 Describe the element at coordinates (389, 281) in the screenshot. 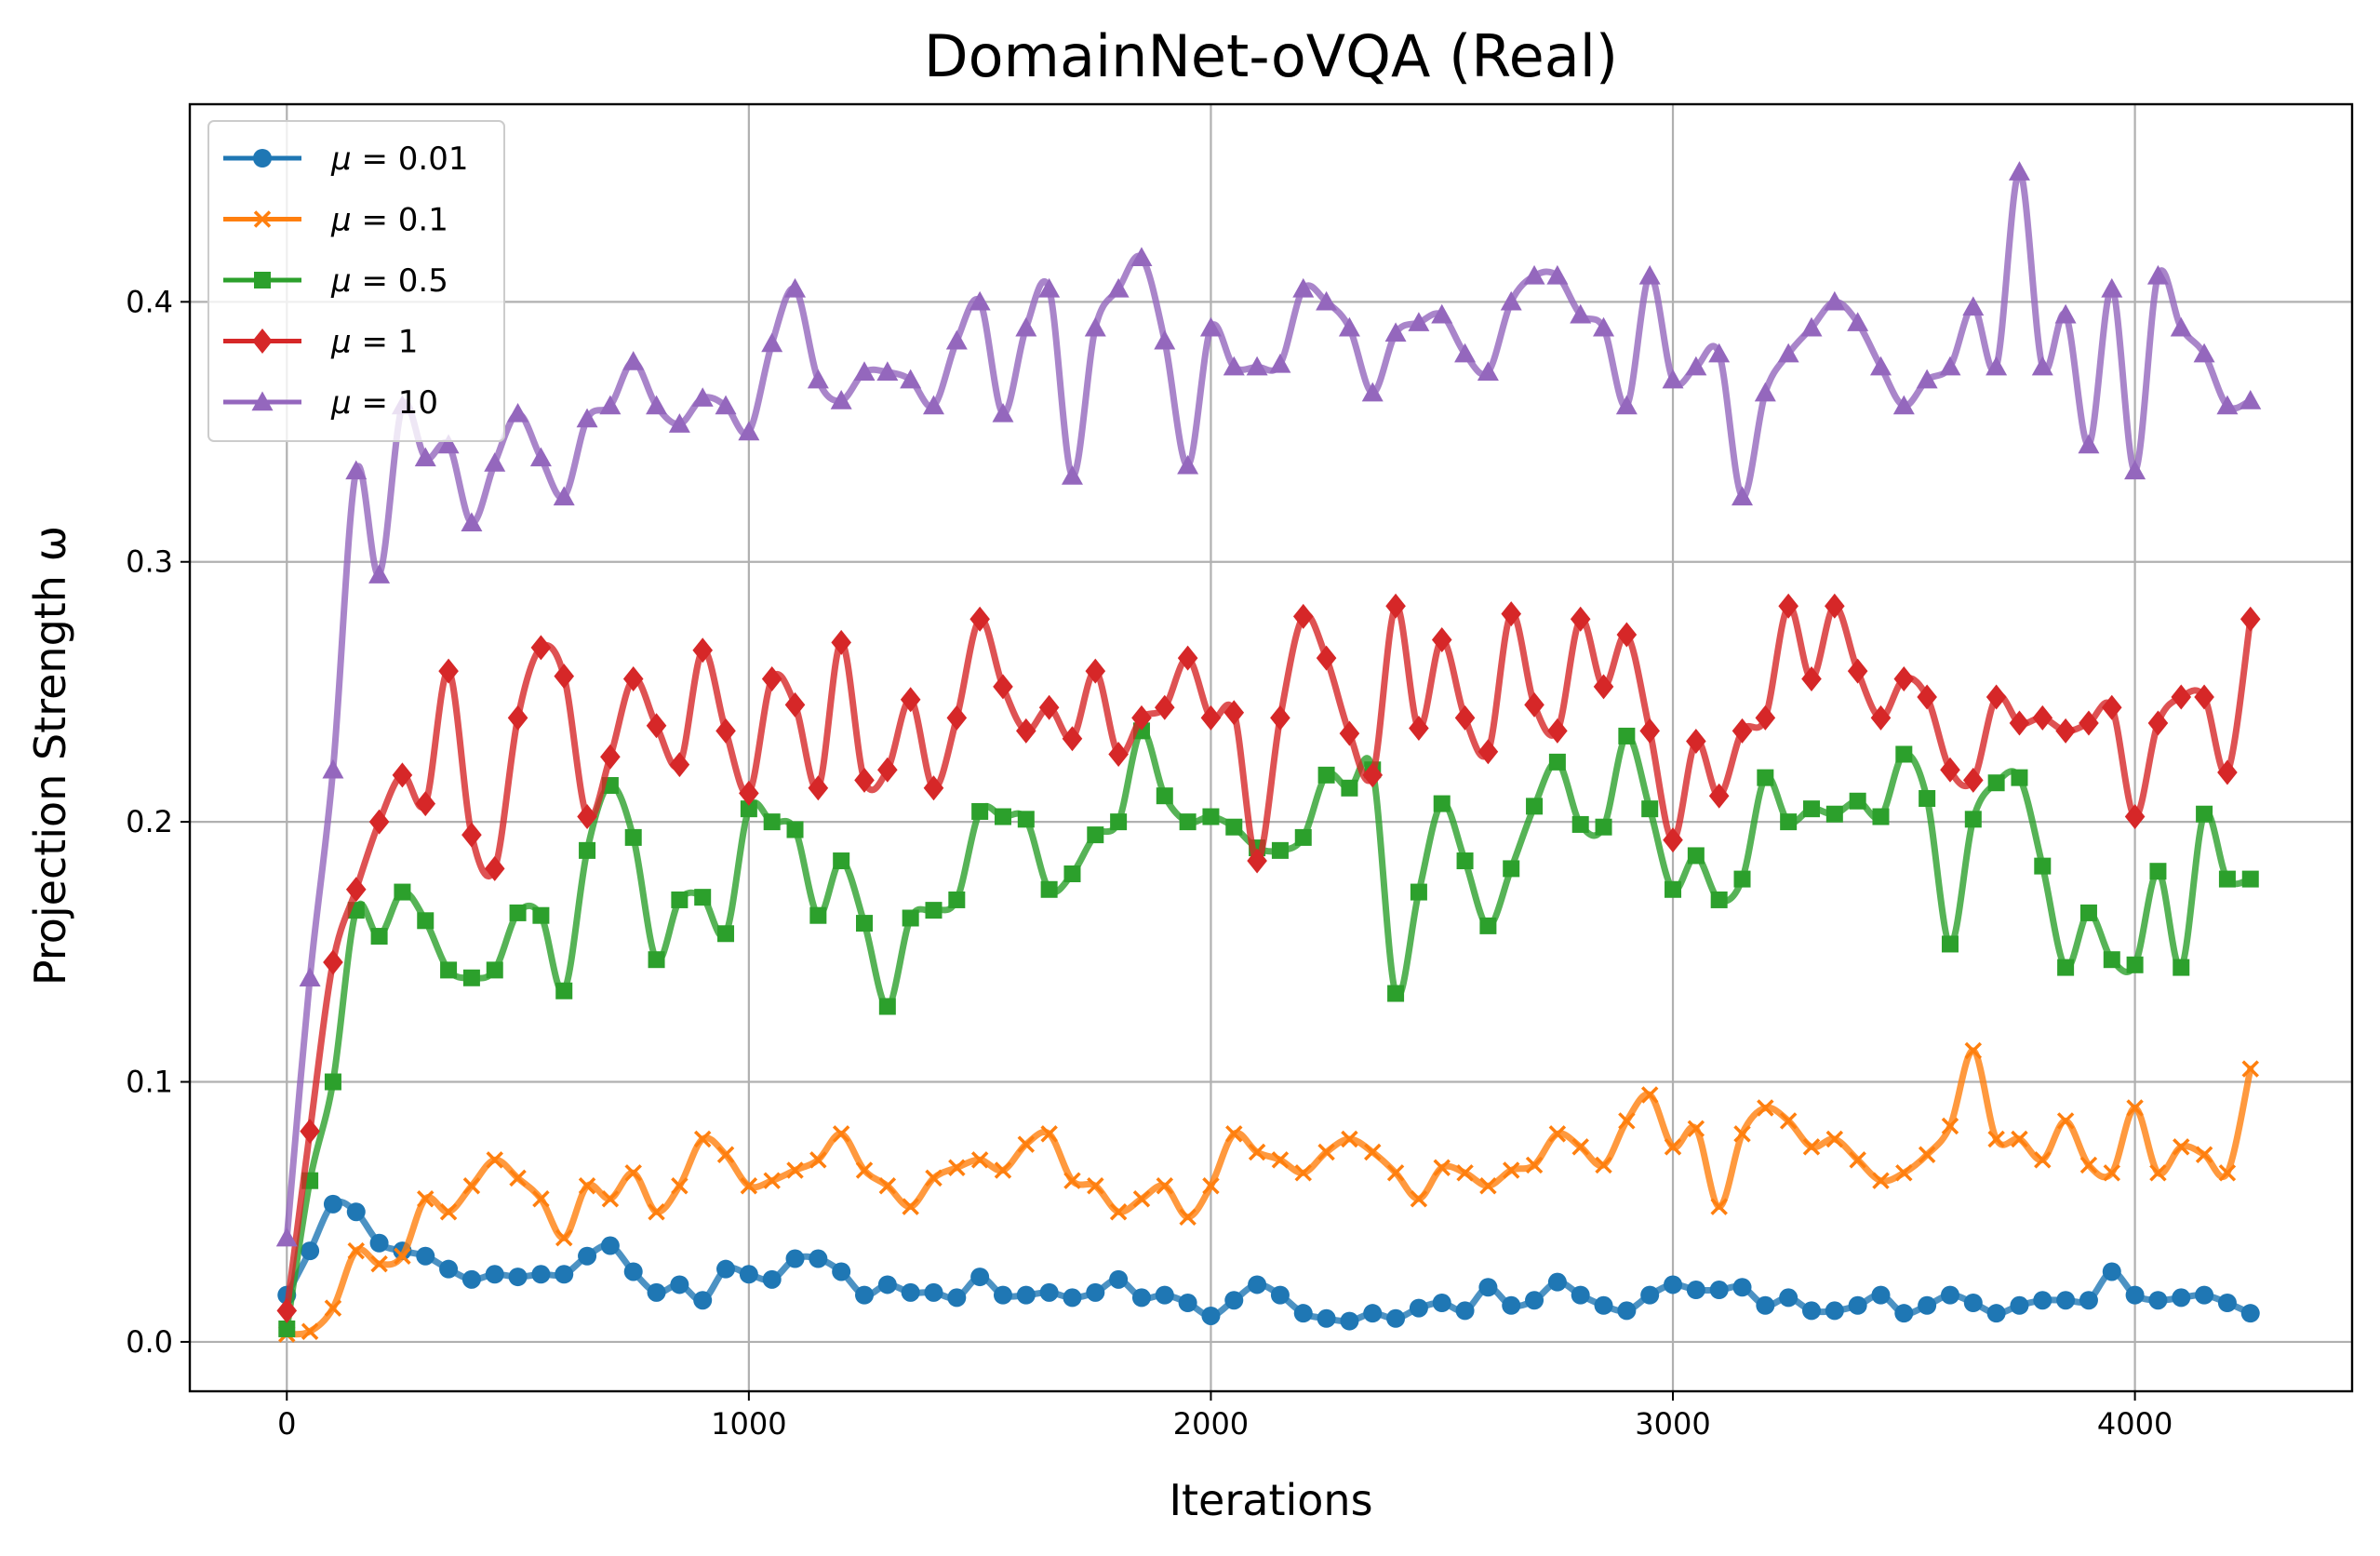

I see `legend-label: μ = 0.5` at that location.